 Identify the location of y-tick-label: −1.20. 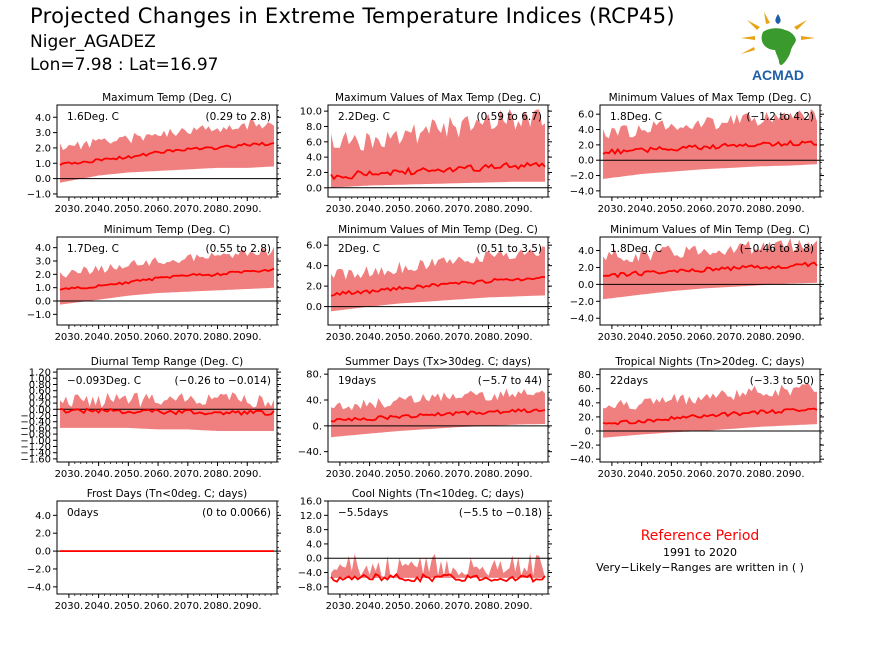
(35, 447).